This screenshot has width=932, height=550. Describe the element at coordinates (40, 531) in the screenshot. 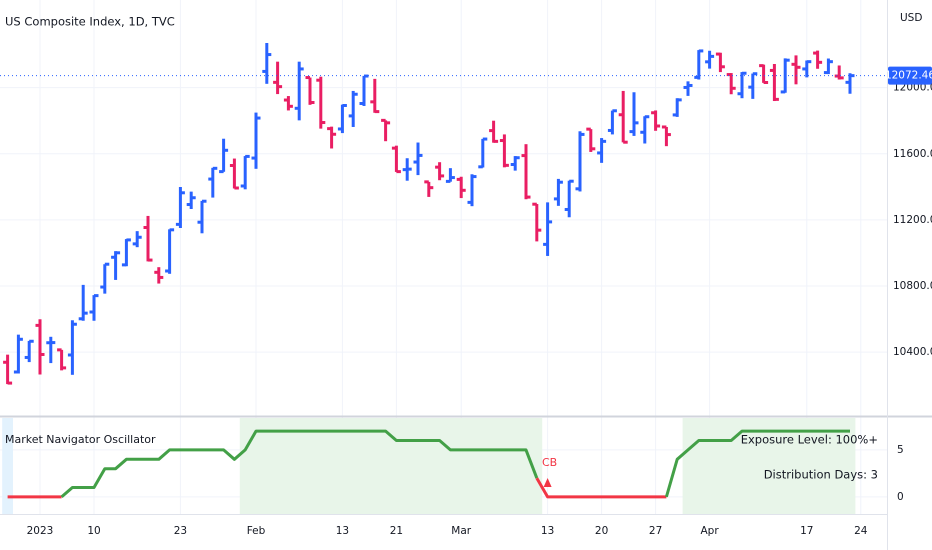

I see `x-tick-label: 2023` at that location.